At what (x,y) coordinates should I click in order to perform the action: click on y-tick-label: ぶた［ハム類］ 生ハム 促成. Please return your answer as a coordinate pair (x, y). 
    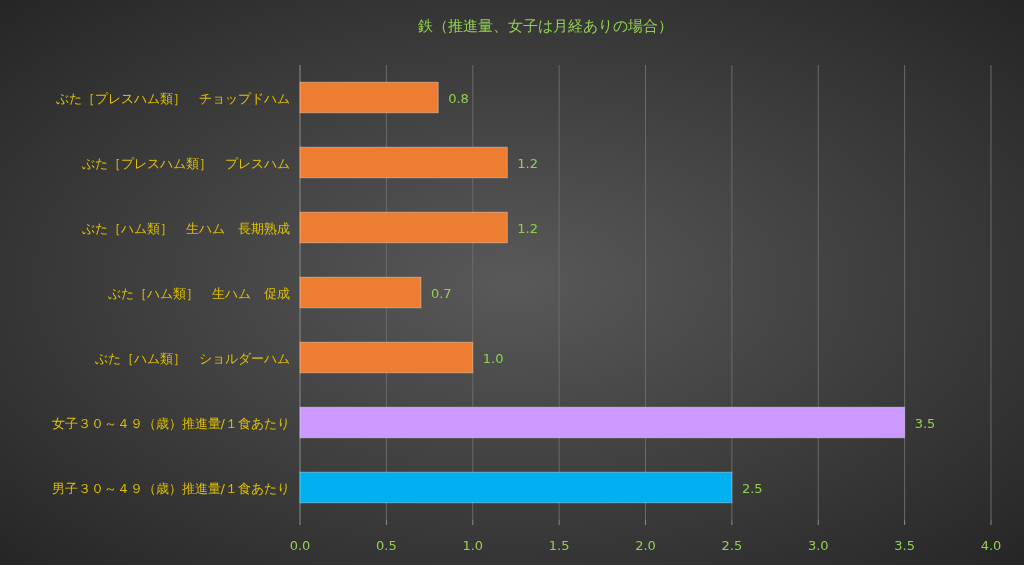
    Looking at the image, I should click on (199, 293).